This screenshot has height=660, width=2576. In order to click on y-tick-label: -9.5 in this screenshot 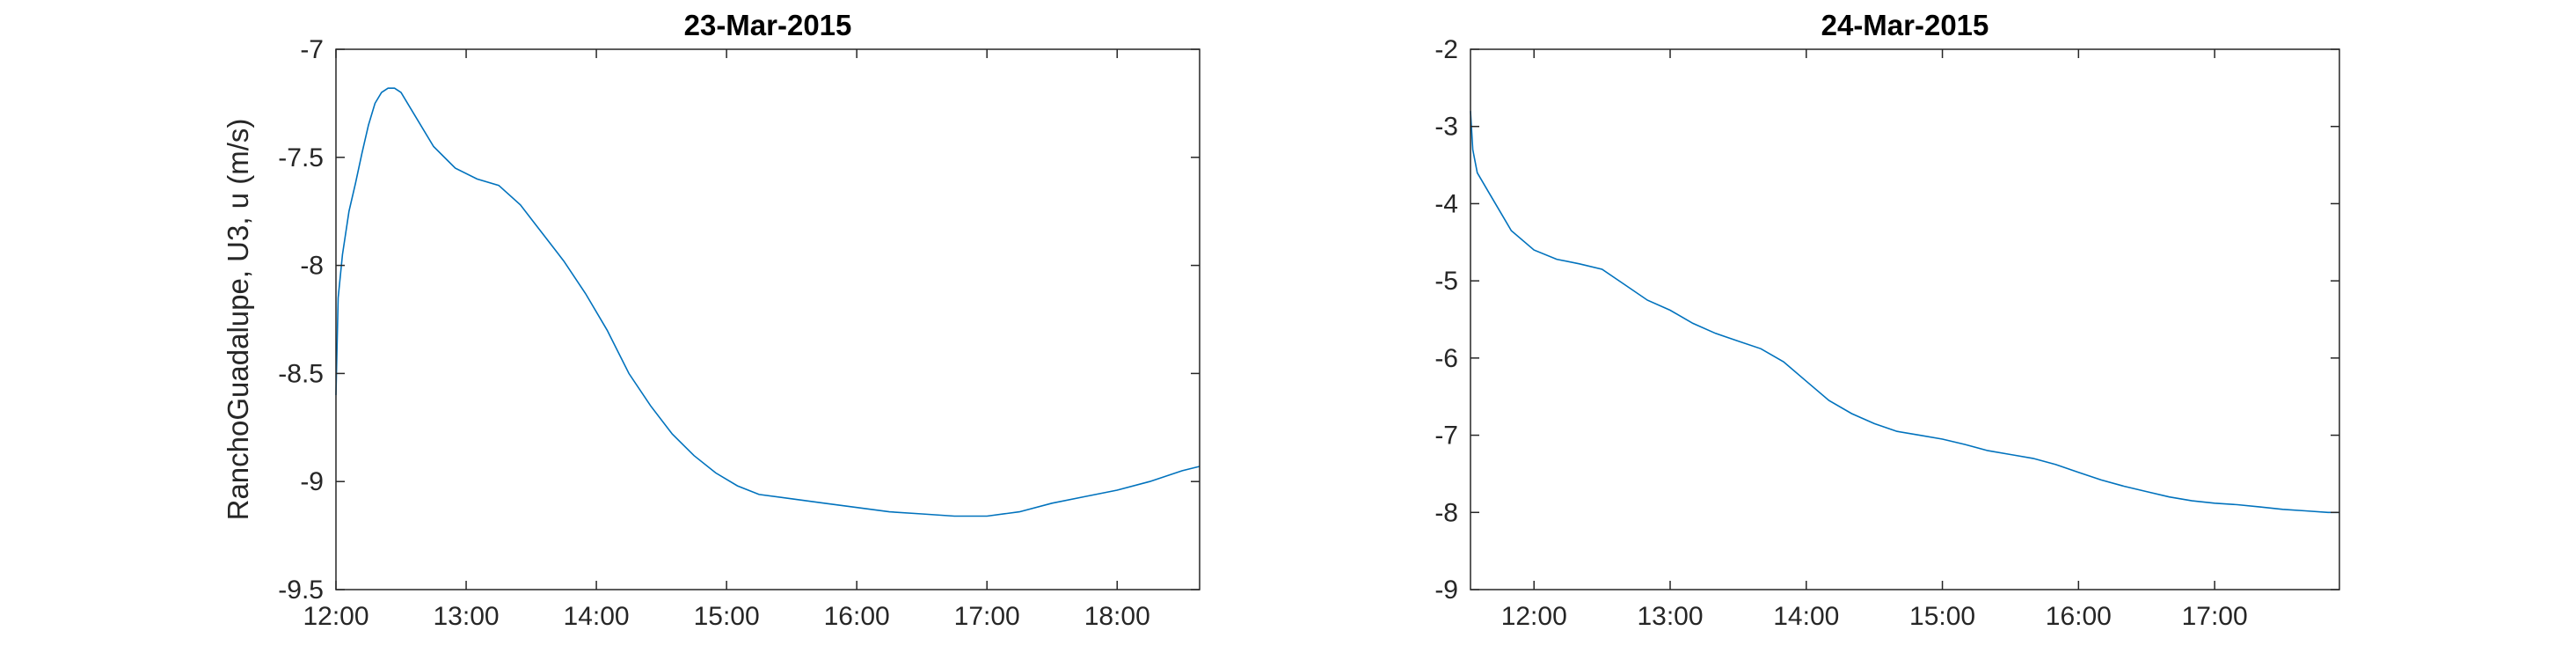, I will do `click(301, 591)`.